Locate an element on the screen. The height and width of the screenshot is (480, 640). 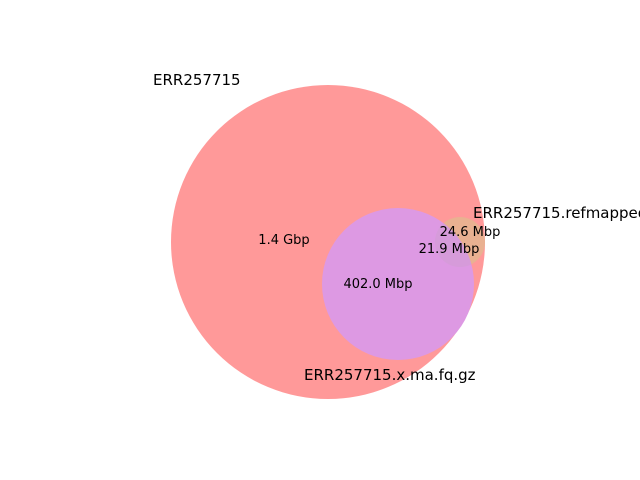
region-label-a-only: 1.4 Gbp is located at coordinates (283, 240).